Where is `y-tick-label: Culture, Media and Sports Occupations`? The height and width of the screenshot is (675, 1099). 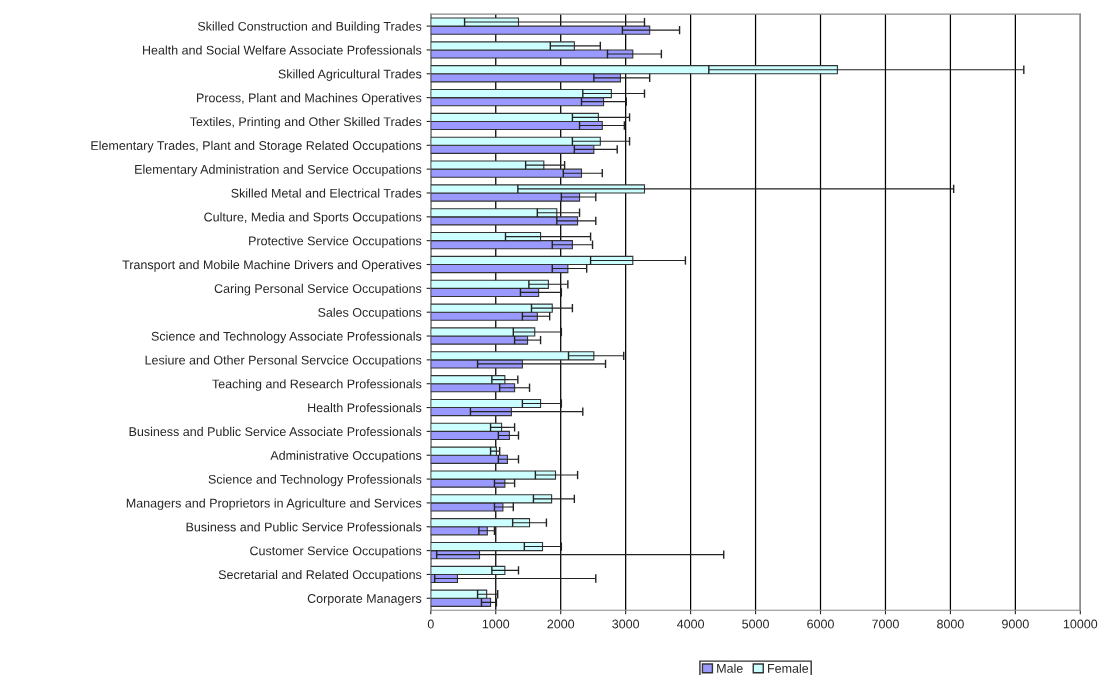
y-tick-label: Culture, Media and Sports Occupations is located at coordinates (313, 218).